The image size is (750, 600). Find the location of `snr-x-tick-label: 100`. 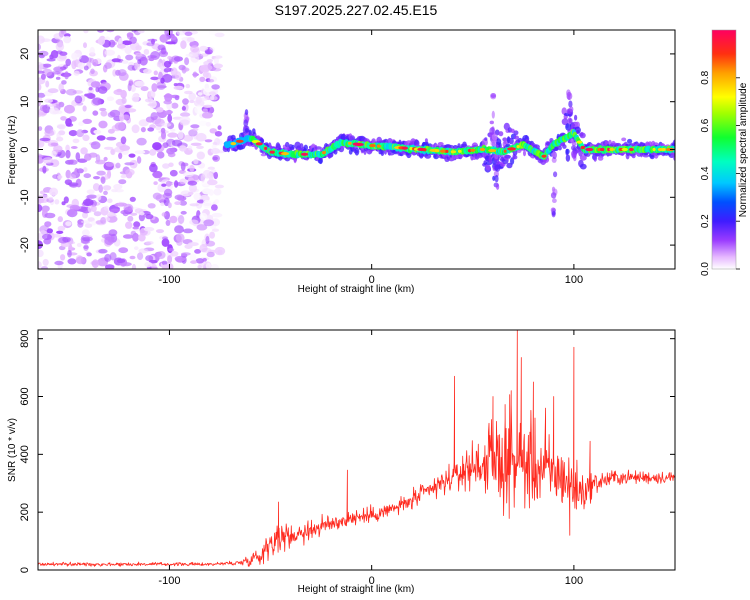

snr-x-tick-label: 100 is located at coordinates (574, 581).